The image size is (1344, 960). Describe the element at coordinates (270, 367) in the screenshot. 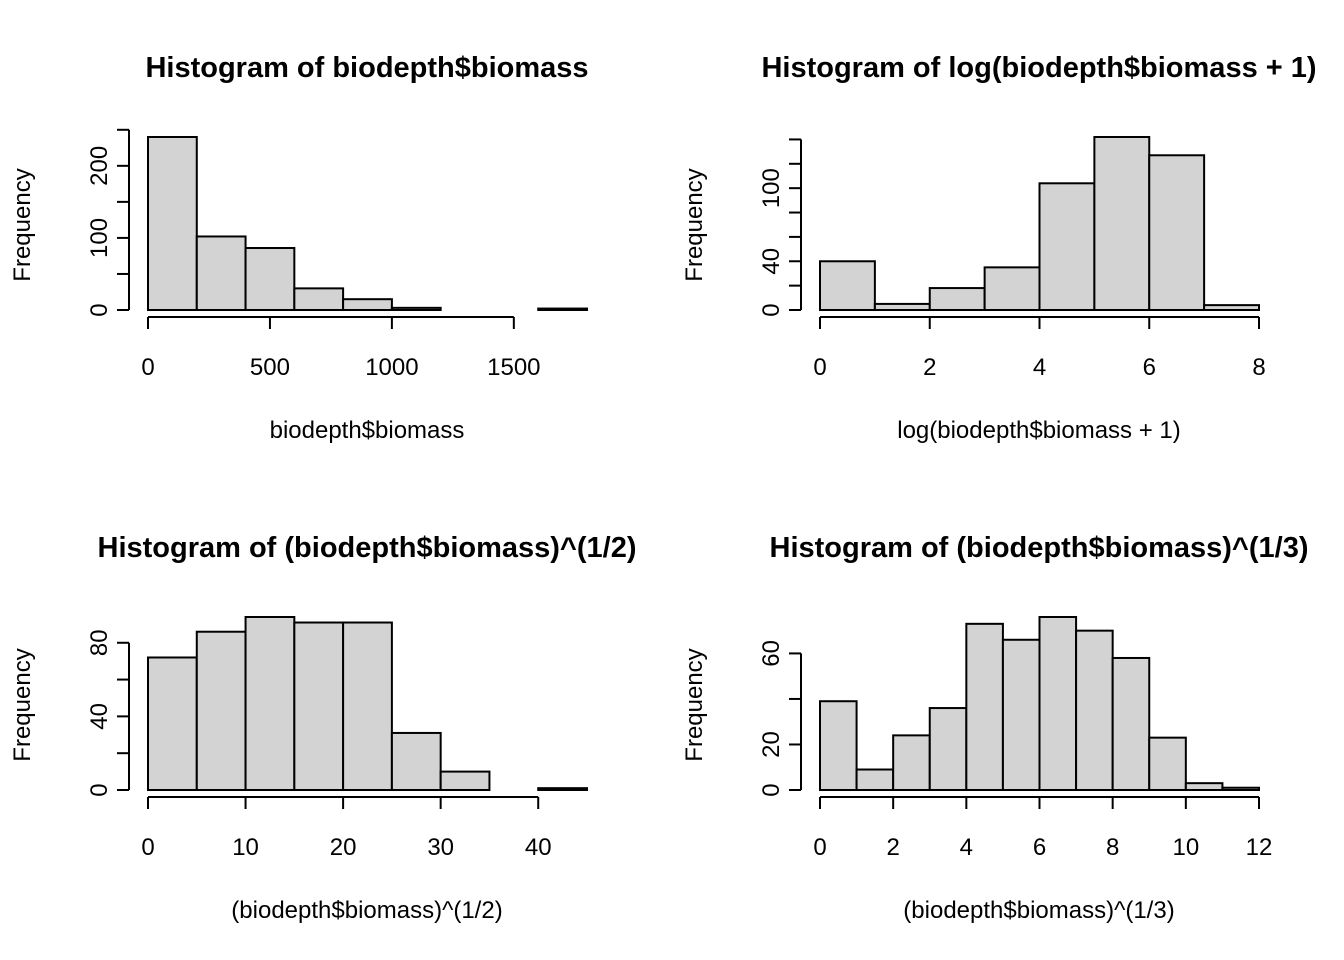

I see `x-tick-label: 500` at that location.